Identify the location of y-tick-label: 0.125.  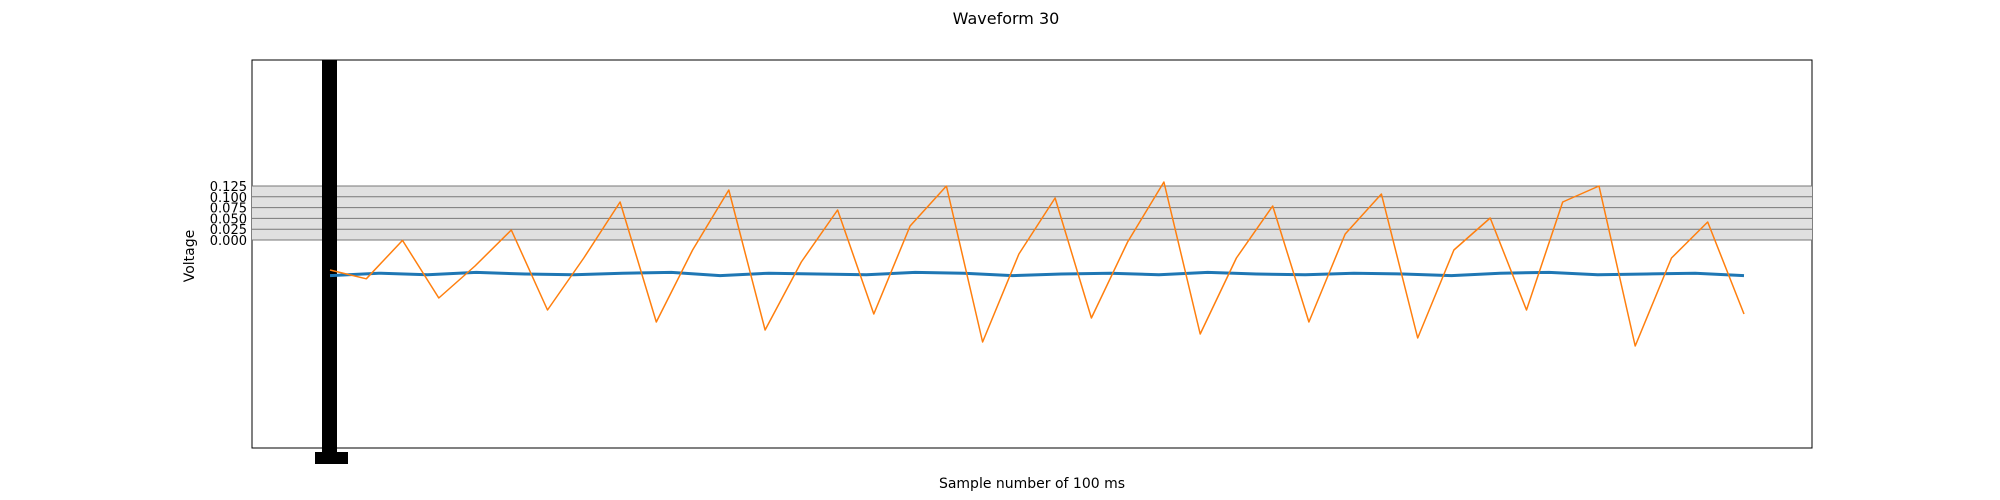
(228, 187).